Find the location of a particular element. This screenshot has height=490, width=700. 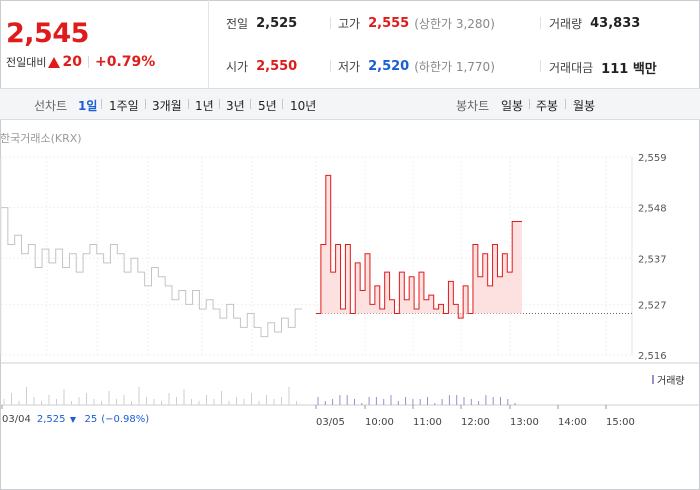

stat-amount: 거래대금 111 백만 is located at coordinates (603, 67).